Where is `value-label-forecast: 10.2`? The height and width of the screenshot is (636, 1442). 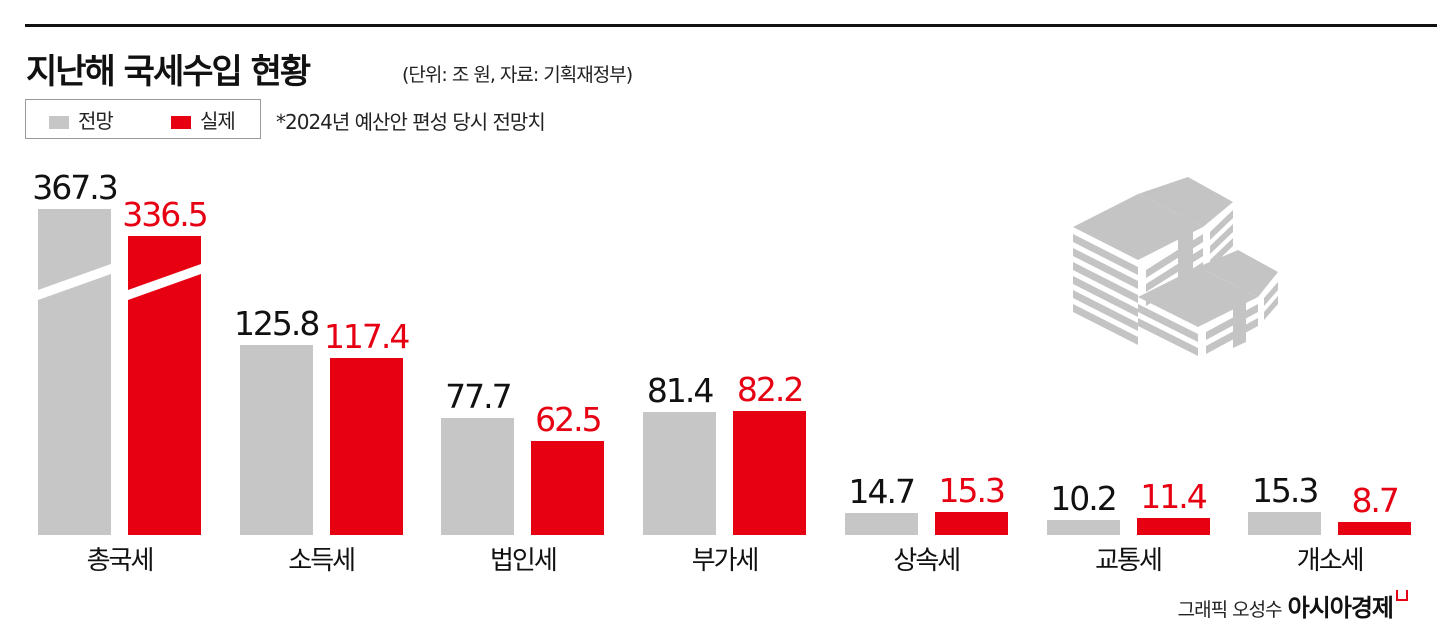 value-label-forecast: 10.2 is located at coordinates (1083, 498).